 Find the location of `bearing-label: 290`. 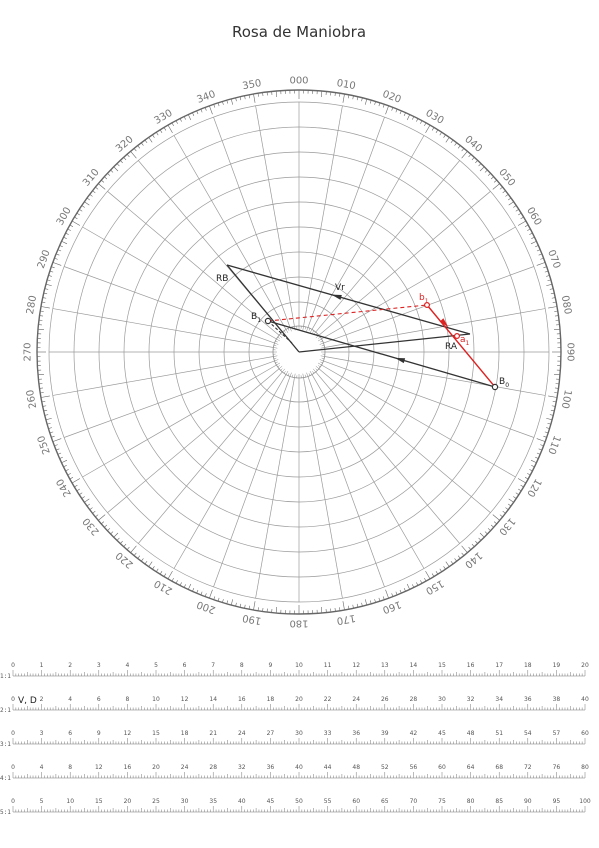

bearing-label: 290 is located at coordinates (44, 259).